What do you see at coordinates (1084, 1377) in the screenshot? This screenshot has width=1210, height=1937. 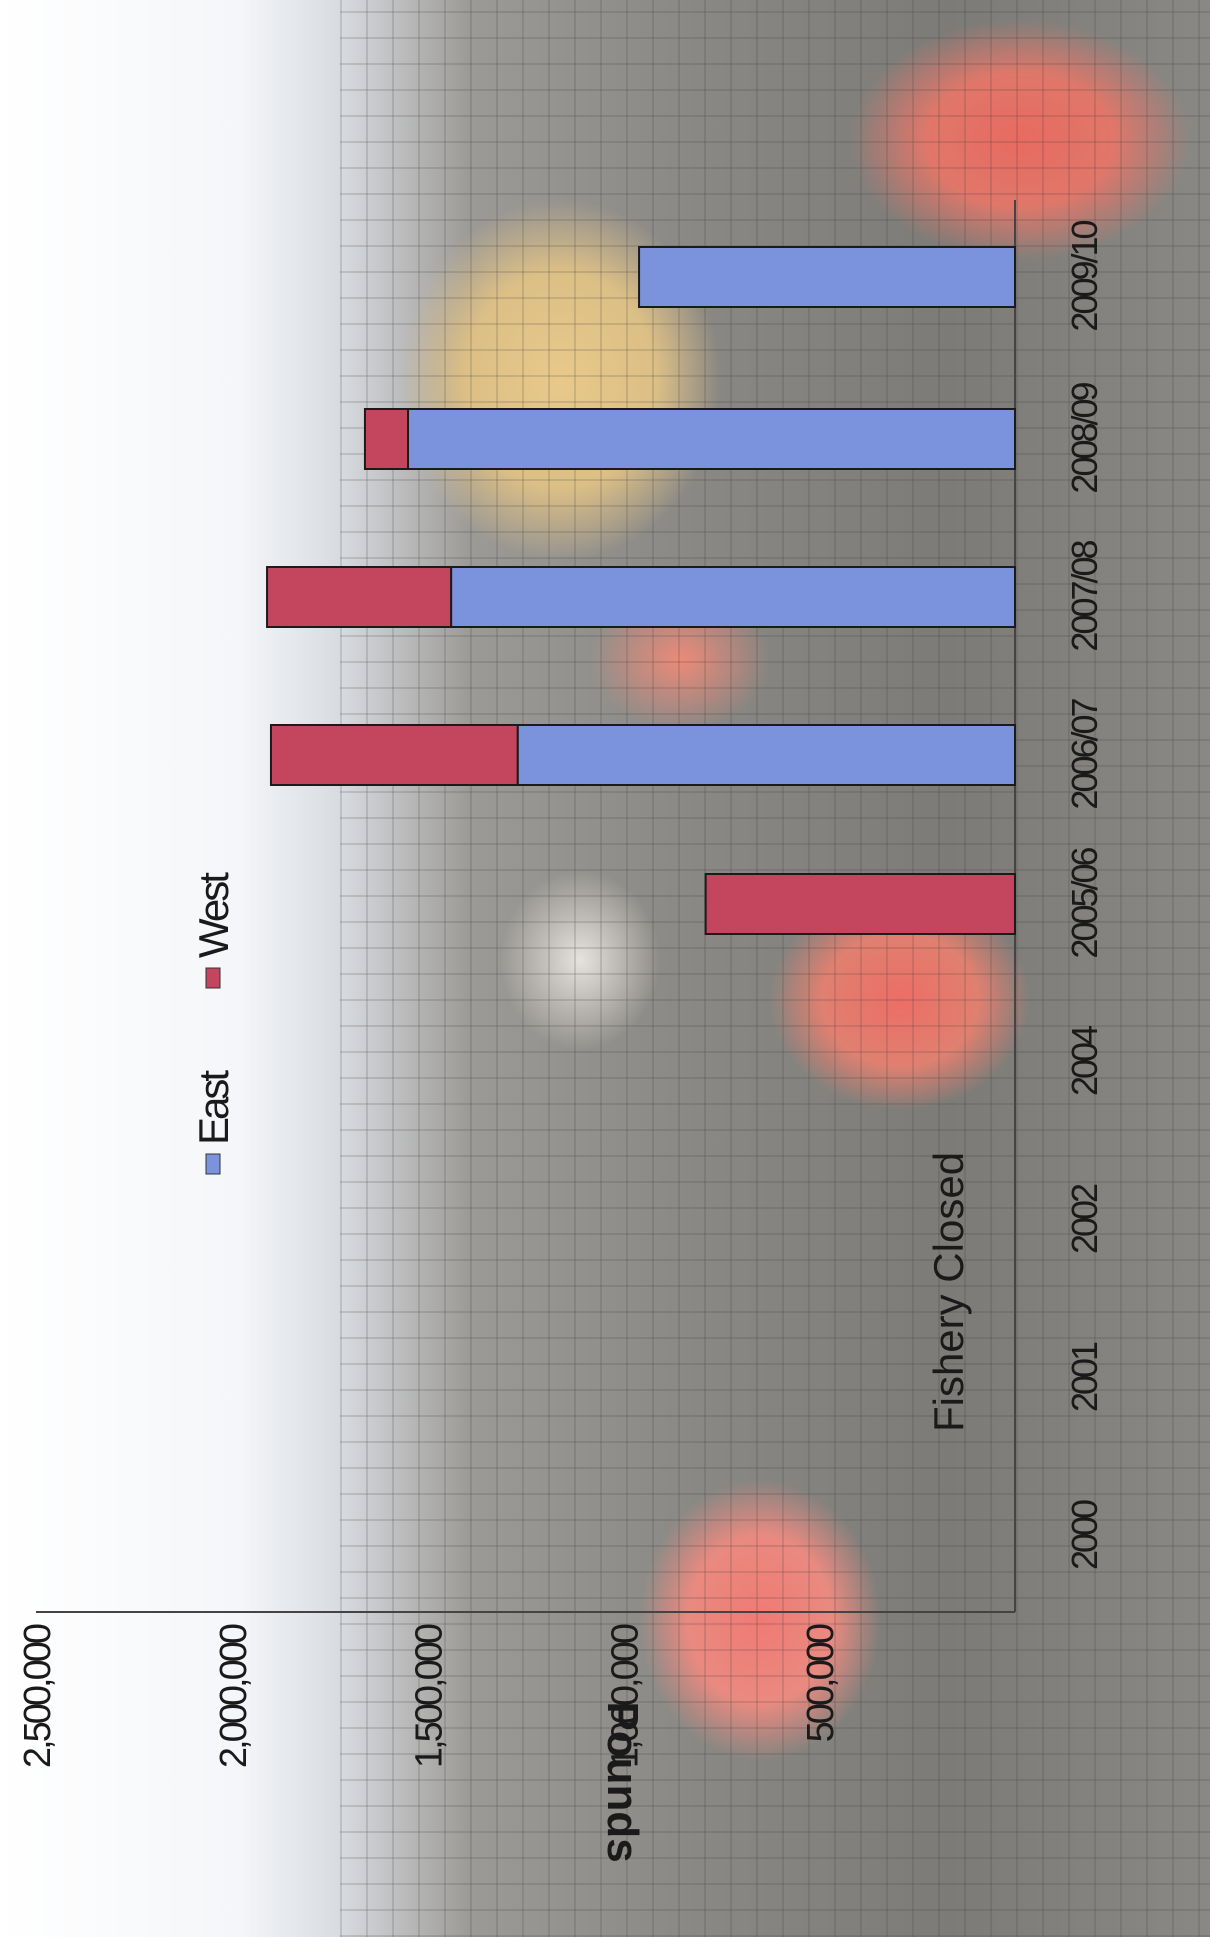 I see `x-tick-label: 2001` at bounding box center [1084, 1377].